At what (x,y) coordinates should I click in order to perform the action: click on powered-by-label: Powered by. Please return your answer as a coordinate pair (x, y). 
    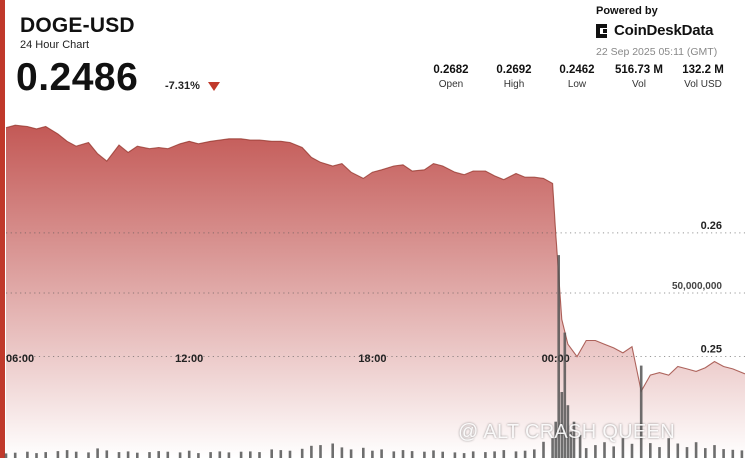
    Looking at the image, I should click on (627, 11).